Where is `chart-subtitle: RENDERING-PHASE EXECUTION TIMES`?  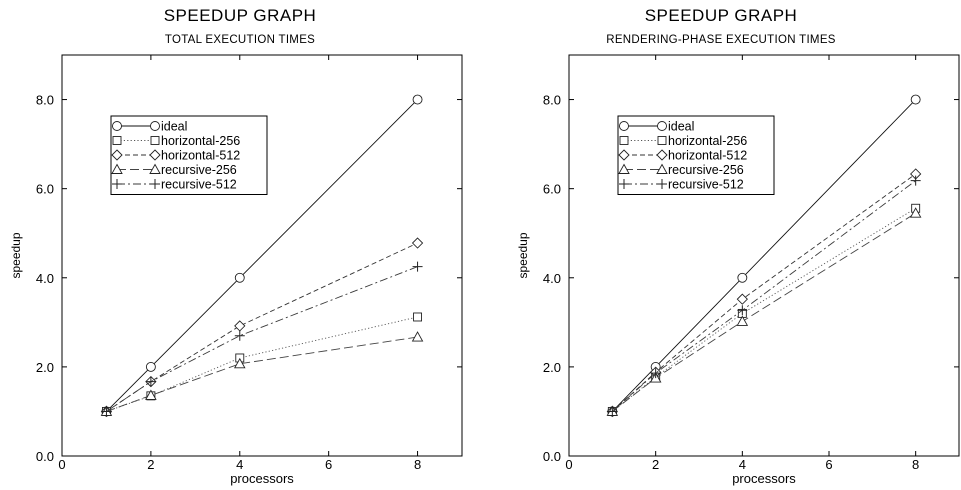 chart-subtitle: RENDERING-PHASE EXECUTION TIMES is located at coordinates (721, 40).